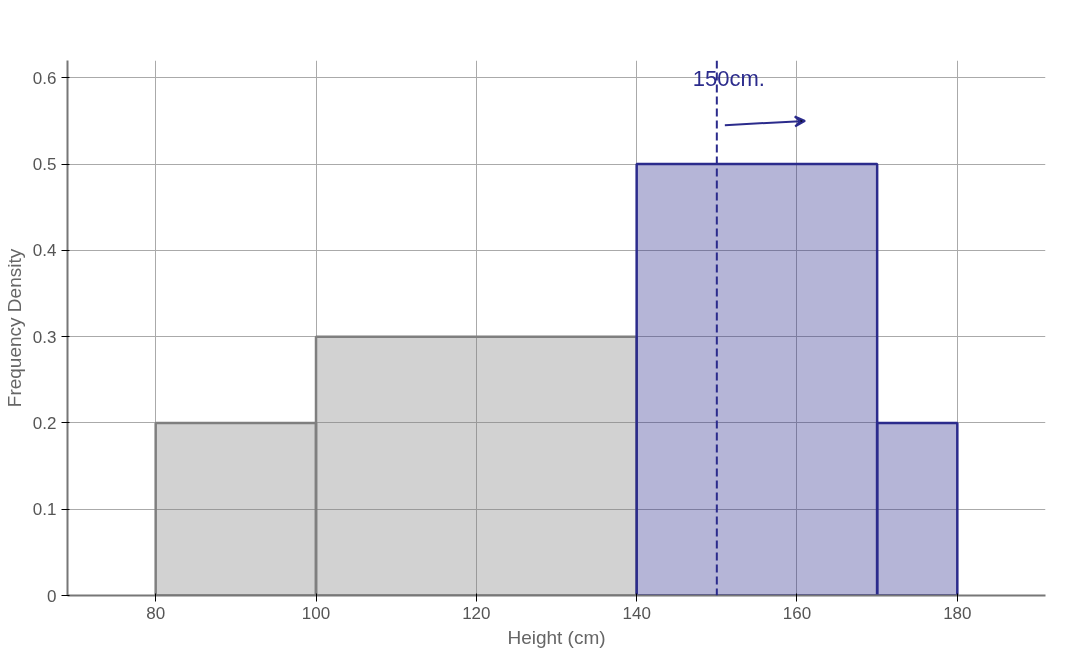  I want to click on x-tick-label: 100, so click(316, 613).